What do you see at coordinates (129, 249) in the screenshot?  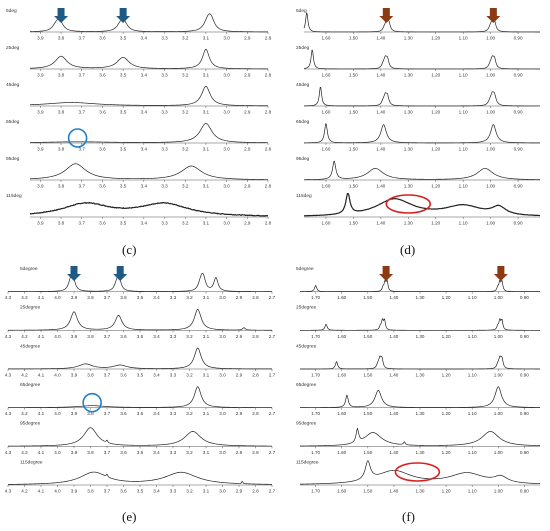 I see `panel-label-c: (c)` at bounding box center [129, 249].